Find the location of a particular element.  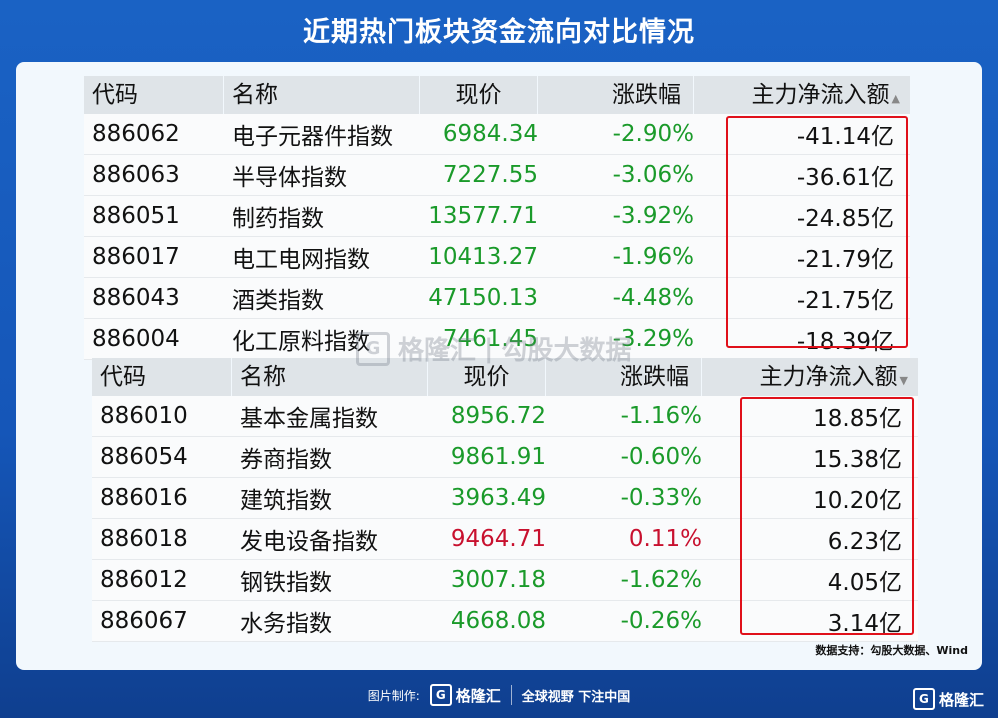

watermark-brand: 勾股大数据 is located at coordinates (566, 351).